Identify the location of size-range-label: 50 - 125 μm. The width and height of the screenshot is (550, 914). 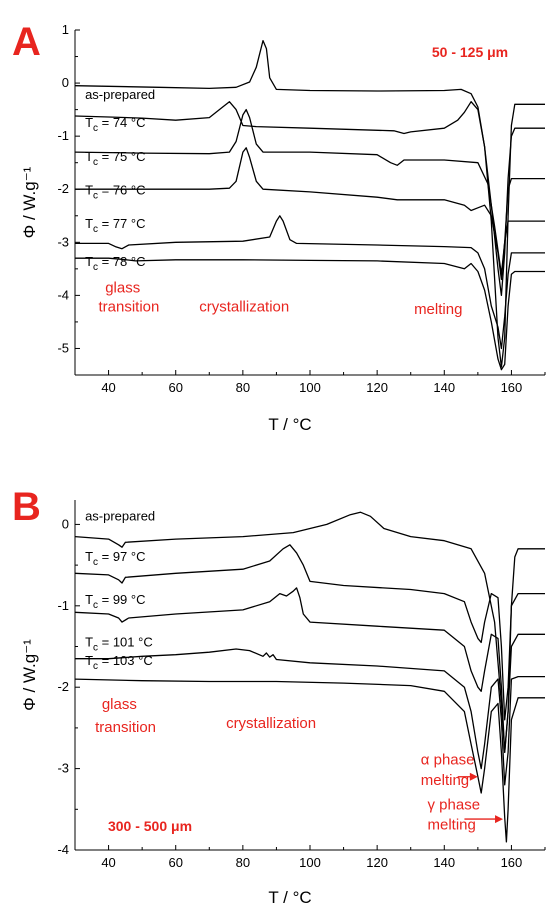
(470, 52).